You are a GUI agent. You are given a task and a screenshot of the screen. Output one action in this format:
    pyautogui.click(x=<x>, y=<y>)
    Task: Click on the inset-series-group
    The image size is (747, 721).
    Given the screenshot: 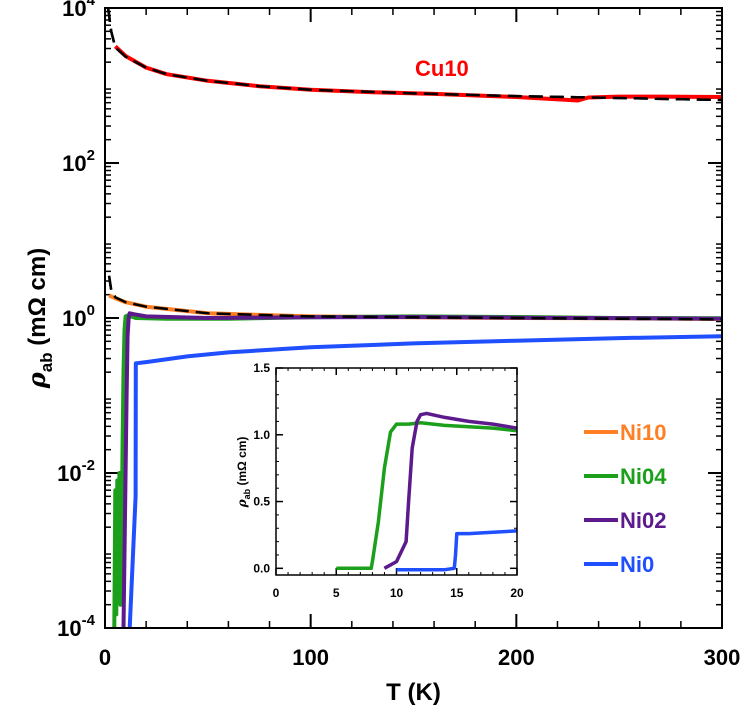 What is the action you would take?
    pyautogui.click(x=426, y=491)
    